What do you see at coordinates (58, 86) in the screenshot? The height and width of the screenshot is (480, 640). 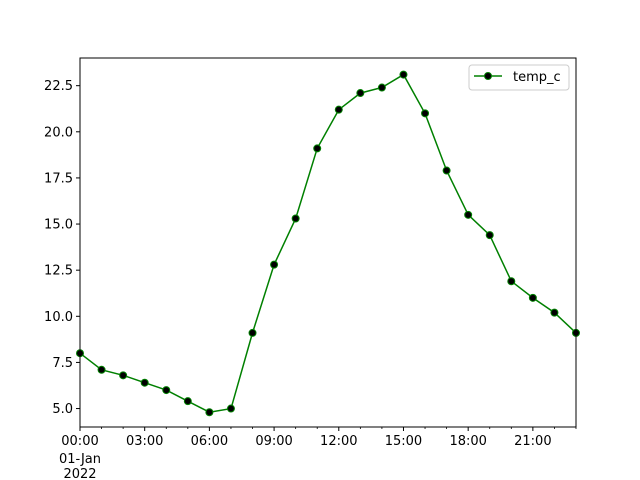 I see `y-tick-label: 22.5` at bounding box center [58, 86].